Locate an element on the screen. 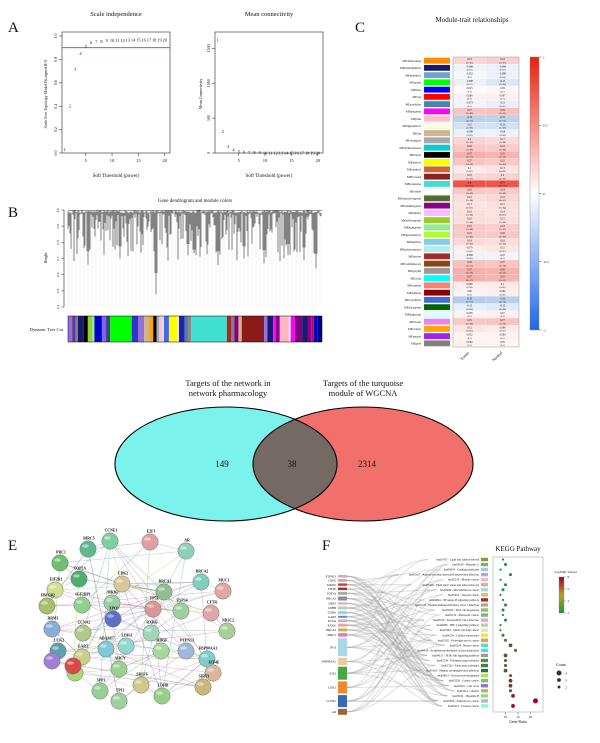 Image resolution: width=600 pixels, height=743 pixels. cell-pvalue: (2e-15) is located at coordinates (502, 273).